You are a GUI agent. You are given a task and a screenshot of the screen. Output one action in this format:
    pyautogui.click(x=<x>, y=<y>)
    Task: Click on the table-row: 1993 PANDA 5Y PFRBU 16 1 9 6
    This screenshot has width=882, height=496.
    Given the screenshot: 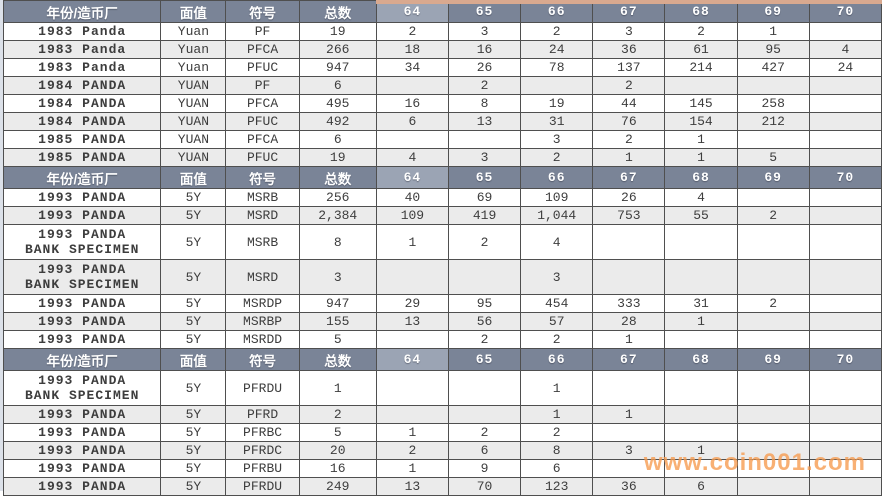 What is the action you would take?
    pyautogui.click(x=442, y=468)
    